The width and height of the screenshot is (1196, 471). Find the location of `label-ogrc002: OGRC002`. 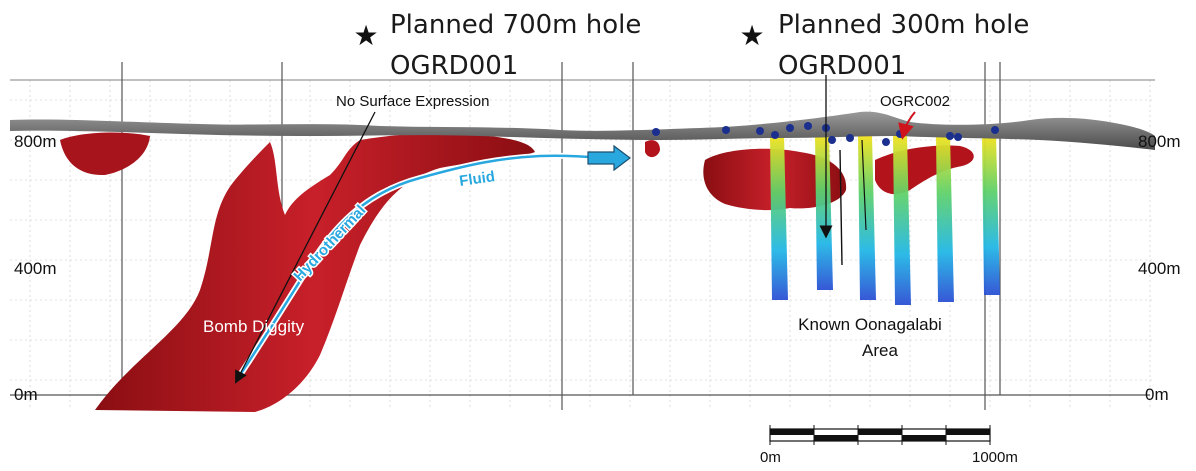

label-ogrc002: OGRC002 is located at coordinates (915, 101).